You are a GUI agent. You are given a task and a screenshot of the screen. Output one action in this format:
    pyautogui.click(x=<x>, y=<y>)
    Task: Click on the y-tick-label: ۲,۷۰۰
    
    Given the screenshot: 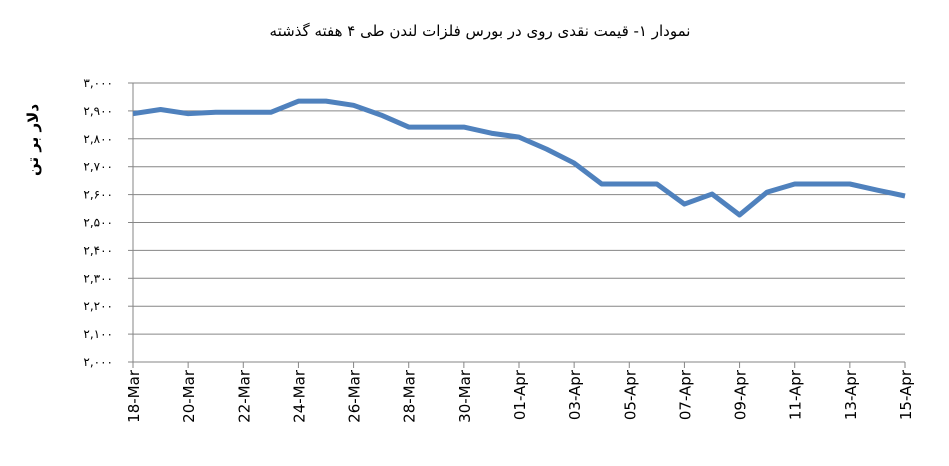 What is the action you would take?
    pyautogui.click(x=98, y=167)
    